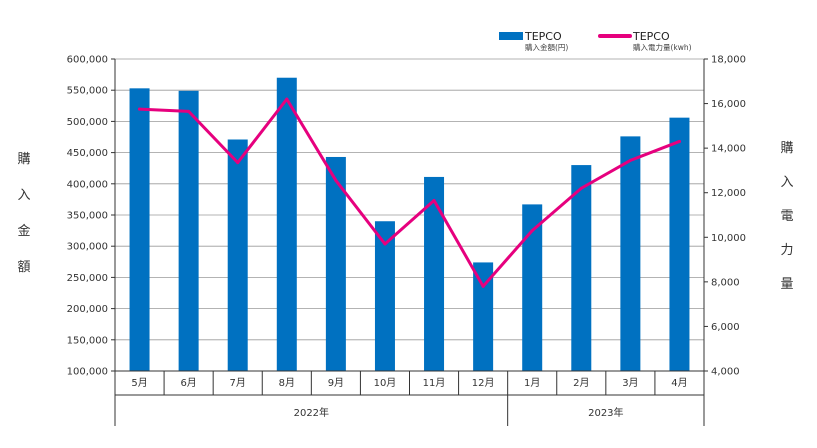 The width and height of the screenshot is (817, 448). What do you see at coordinates (662, 47) in the screenshot?
I see `legend-line-sublabel: 購入電力量(kwh)` at bounding box center [662, 47].